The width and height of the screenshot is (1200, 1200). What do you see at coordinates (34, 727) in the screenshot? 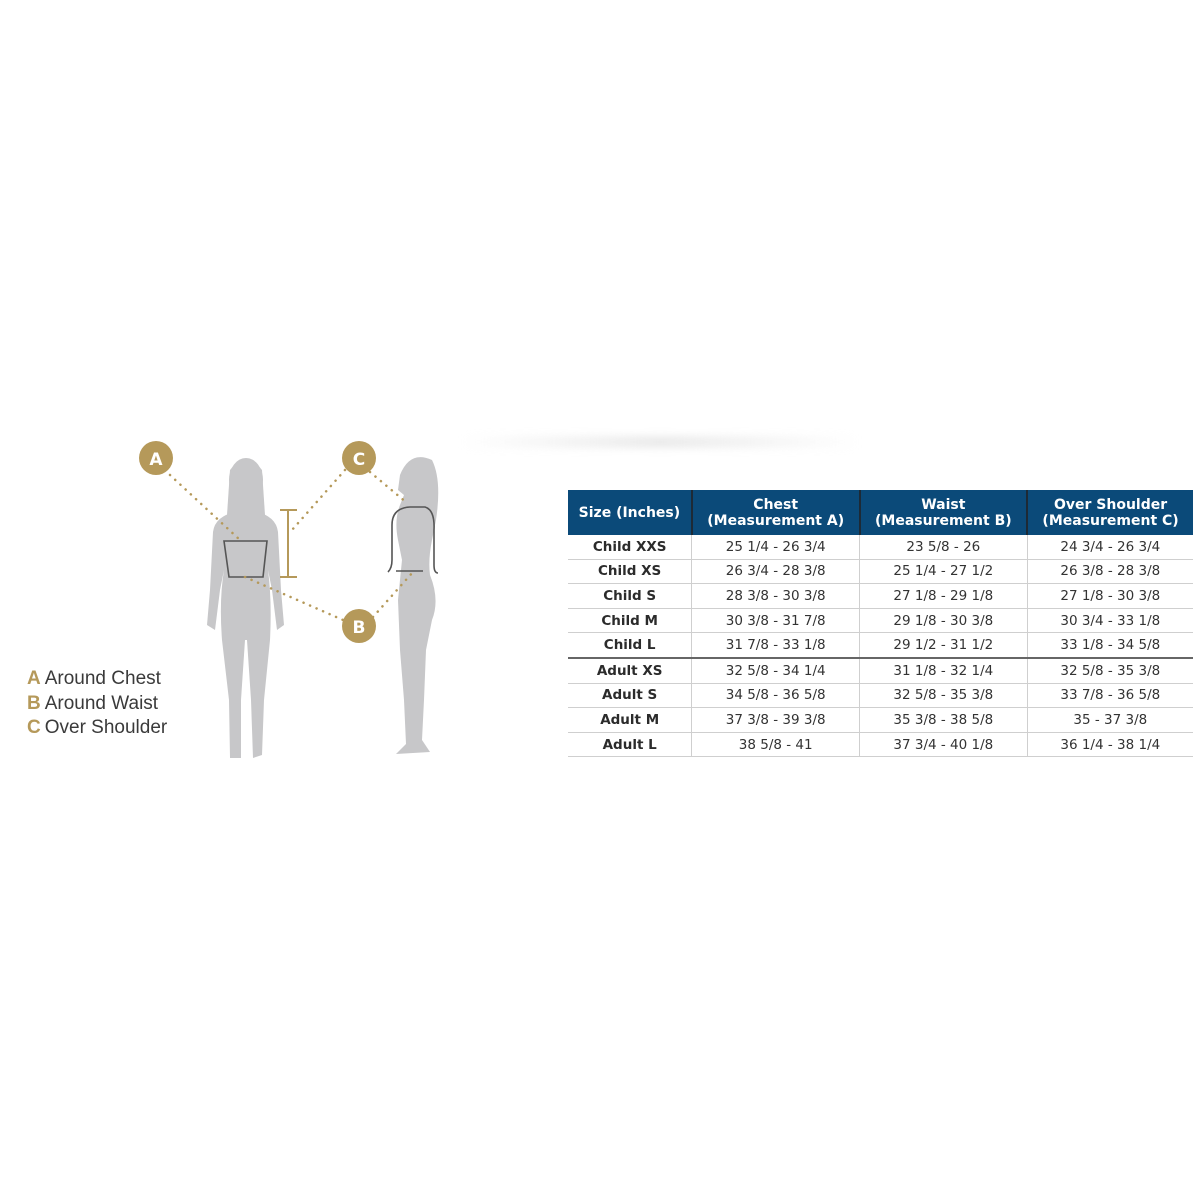
I see `legend-key: C` at bounding box center [34, 727].